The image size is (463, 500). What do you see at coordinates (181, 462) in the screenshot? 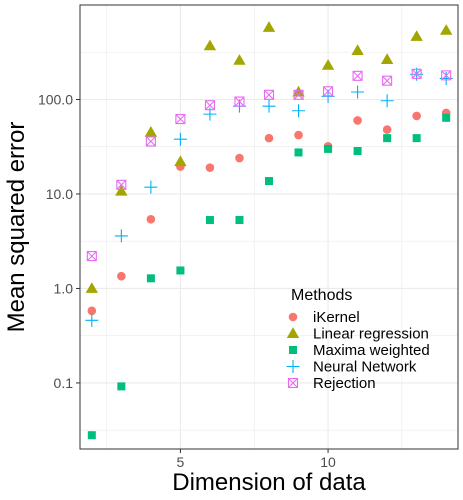
I see `x-tick-label: 5` at bounding box center [181, 462].